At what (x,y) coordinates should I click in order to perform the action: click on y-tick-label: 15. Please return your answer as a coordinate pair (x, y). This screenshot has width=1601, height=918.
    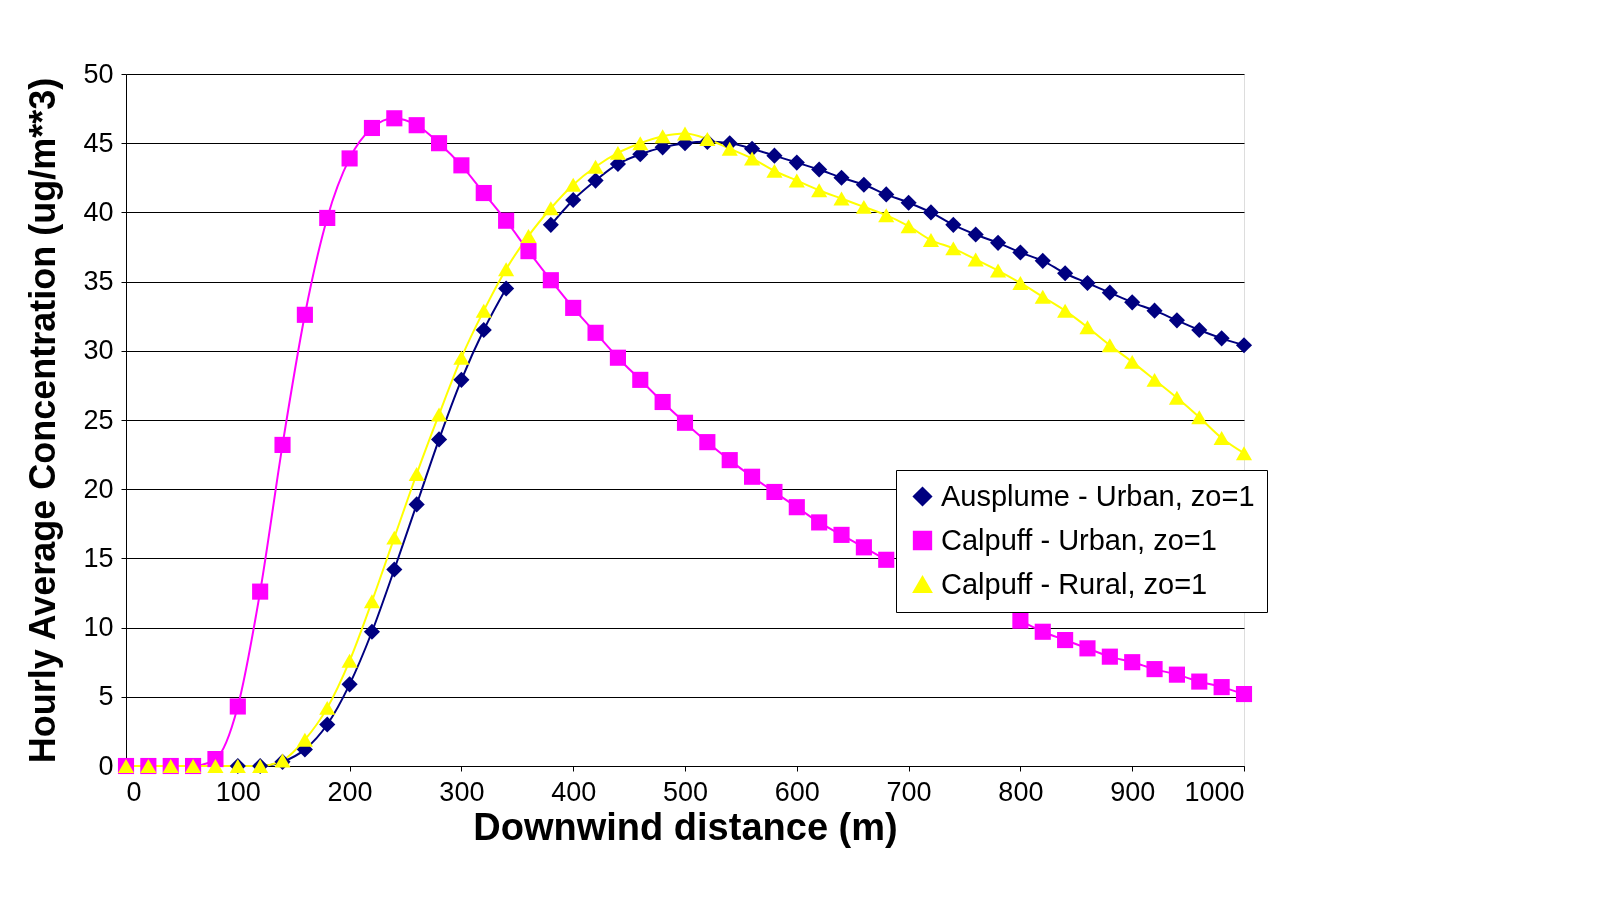
    Looking at the image, I should click on (98, 557).